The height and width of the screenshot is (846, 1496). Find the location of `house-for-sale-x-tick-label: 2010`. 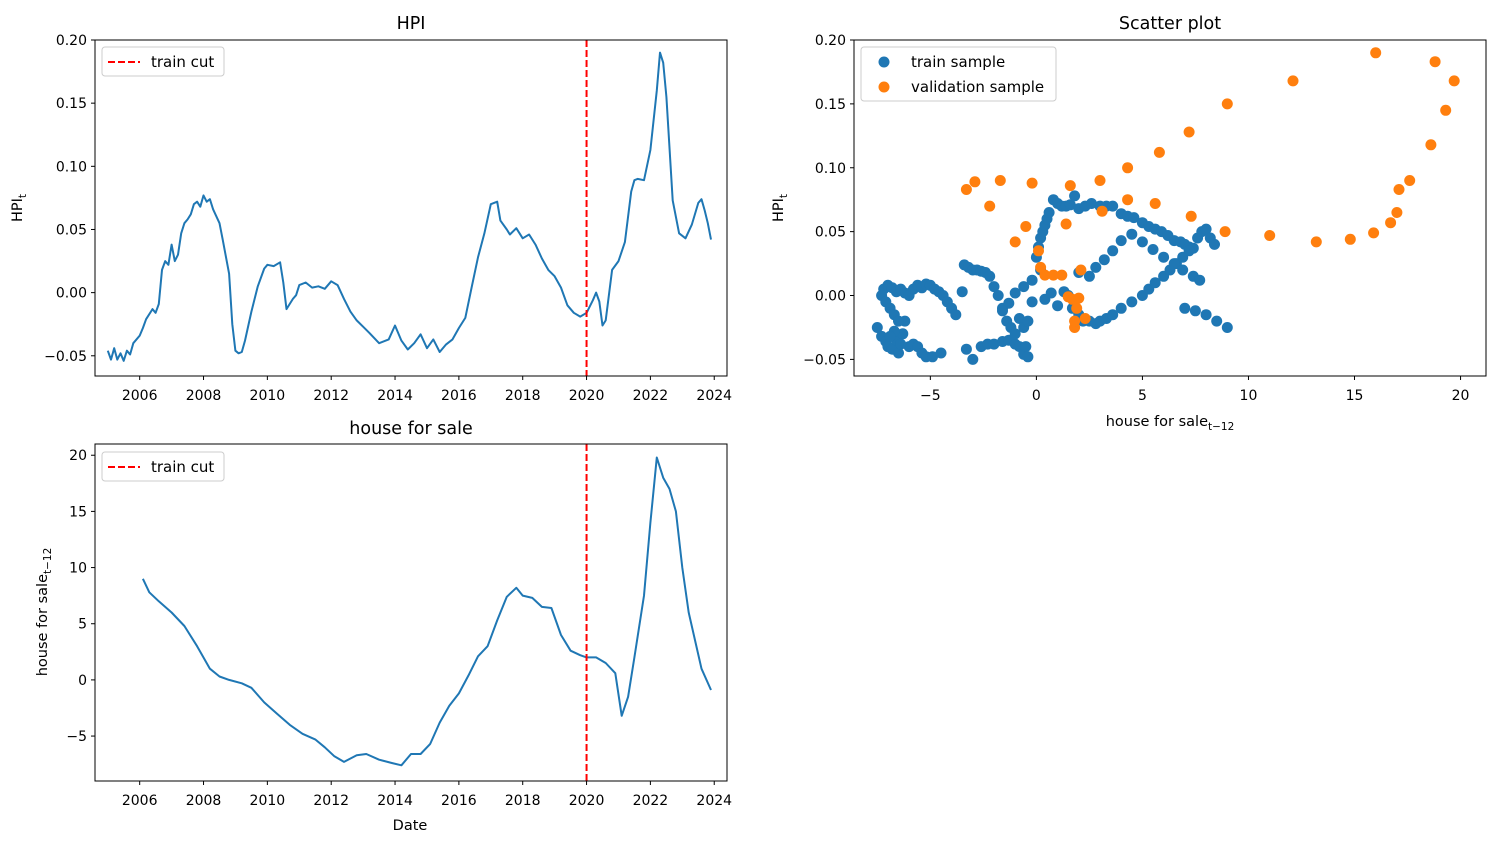

house-for-sale-x-tick-label: 2010 is located at coordinates (268, 801).